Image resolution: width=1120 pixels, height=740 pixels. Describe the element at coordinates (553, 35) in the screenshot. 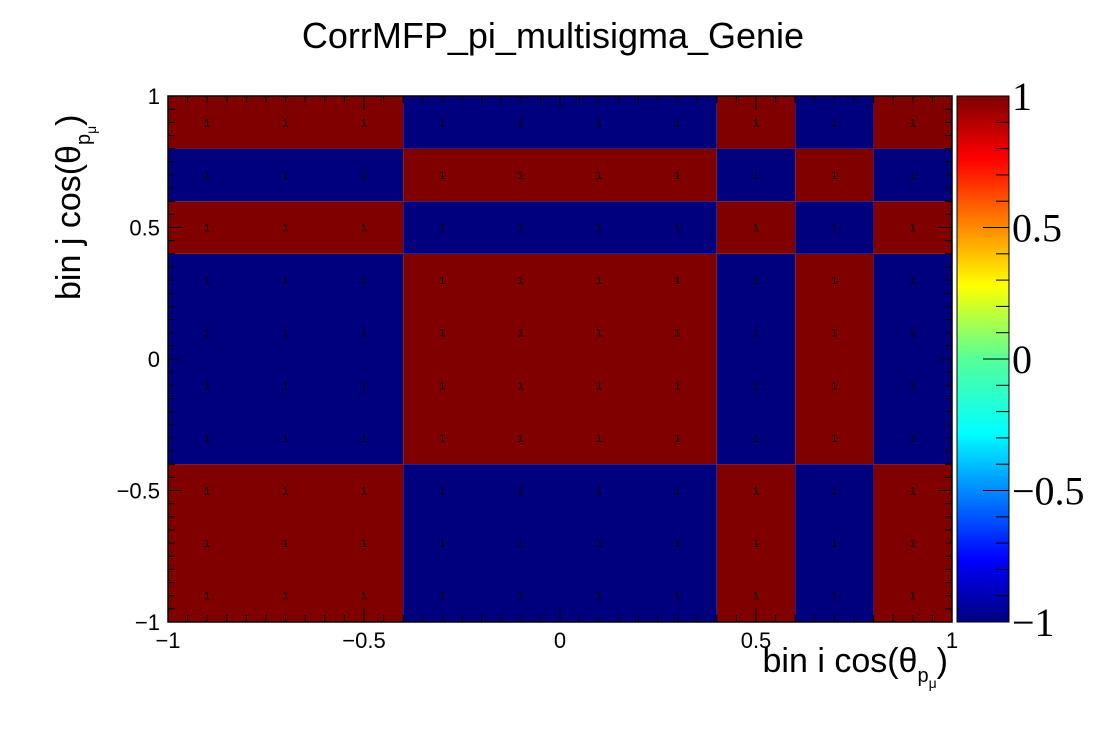

I see `chart-title: CorrMFP_pi_multisigma_Genie` at that location.